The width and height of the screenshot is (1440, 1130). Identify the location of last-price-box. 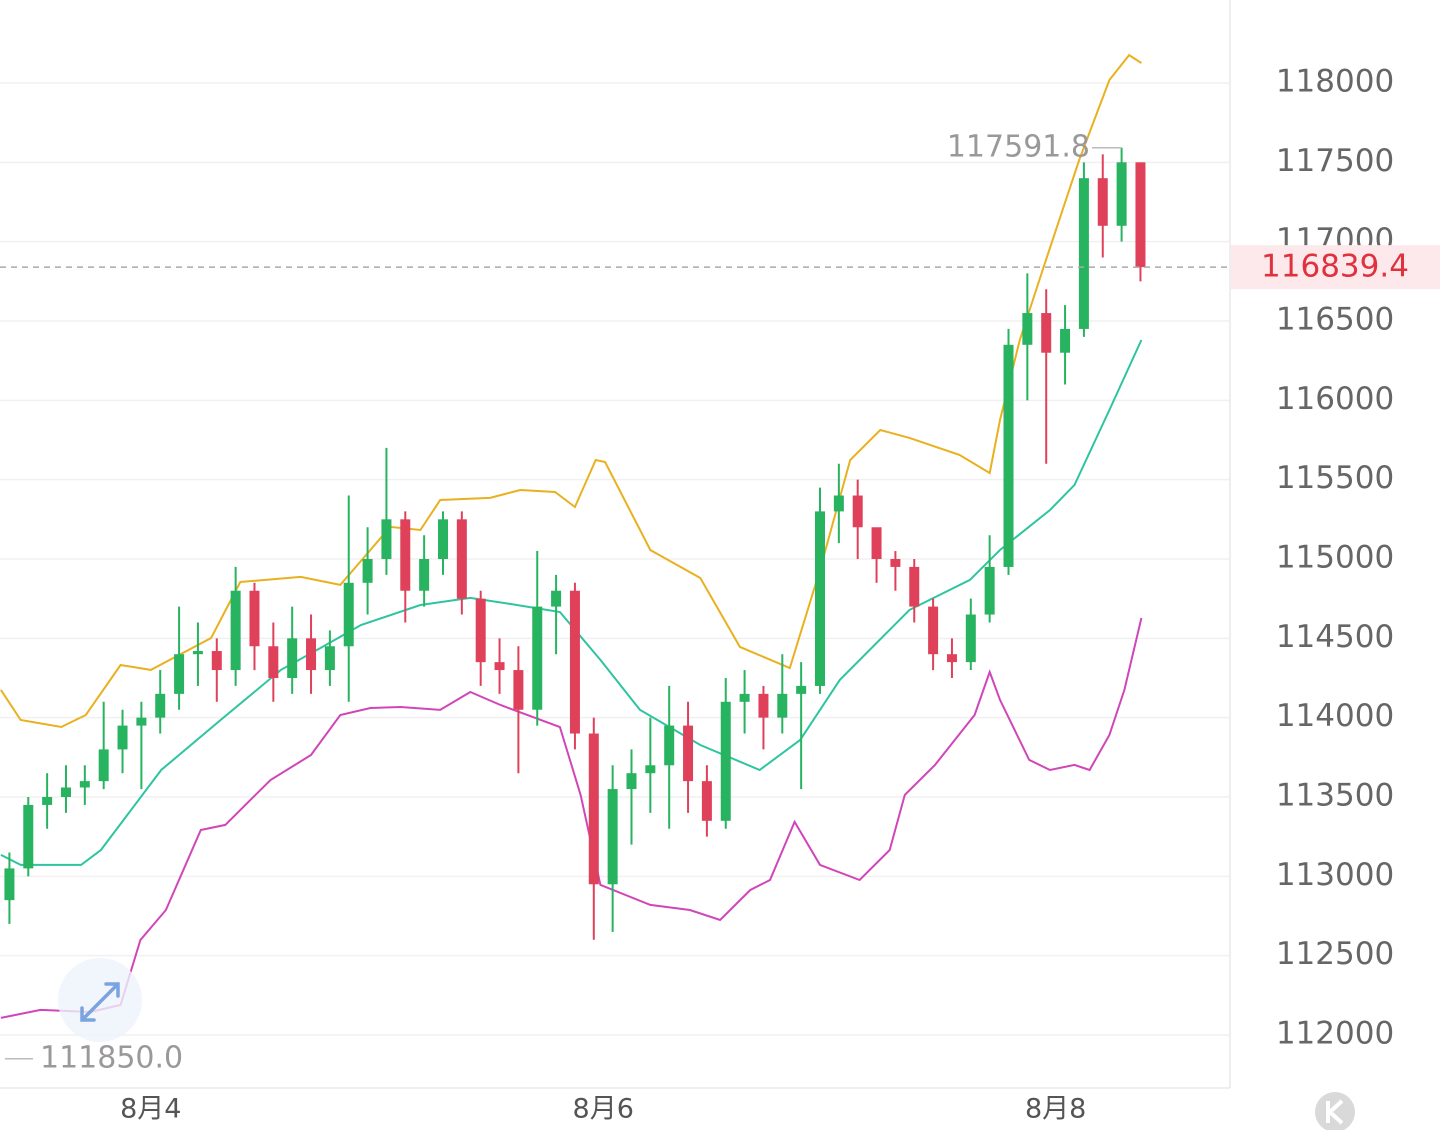
(1335, 267).